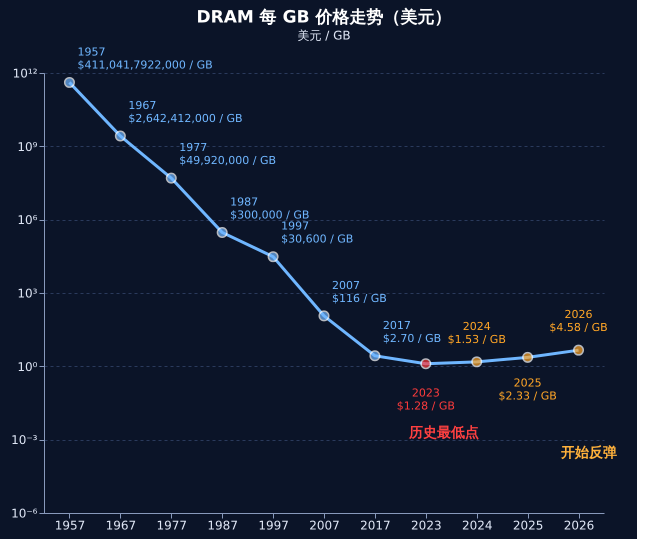 This screenshot has width=661, height=560. I want to click on x-tick-label: 2023, so click(426, 525).